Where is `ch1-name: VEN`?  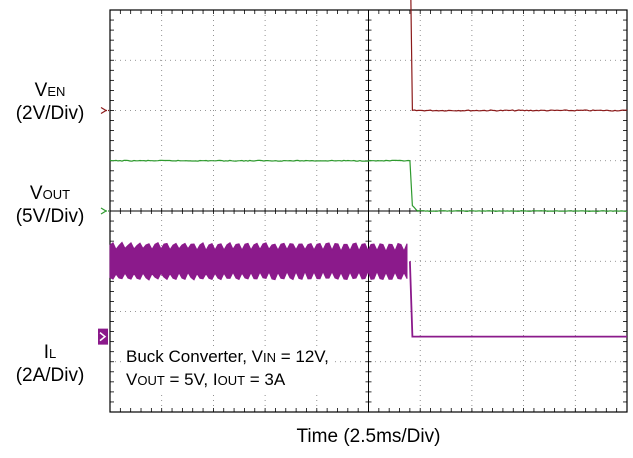 ch1-name: VEN is located at coordinates (50, 90).